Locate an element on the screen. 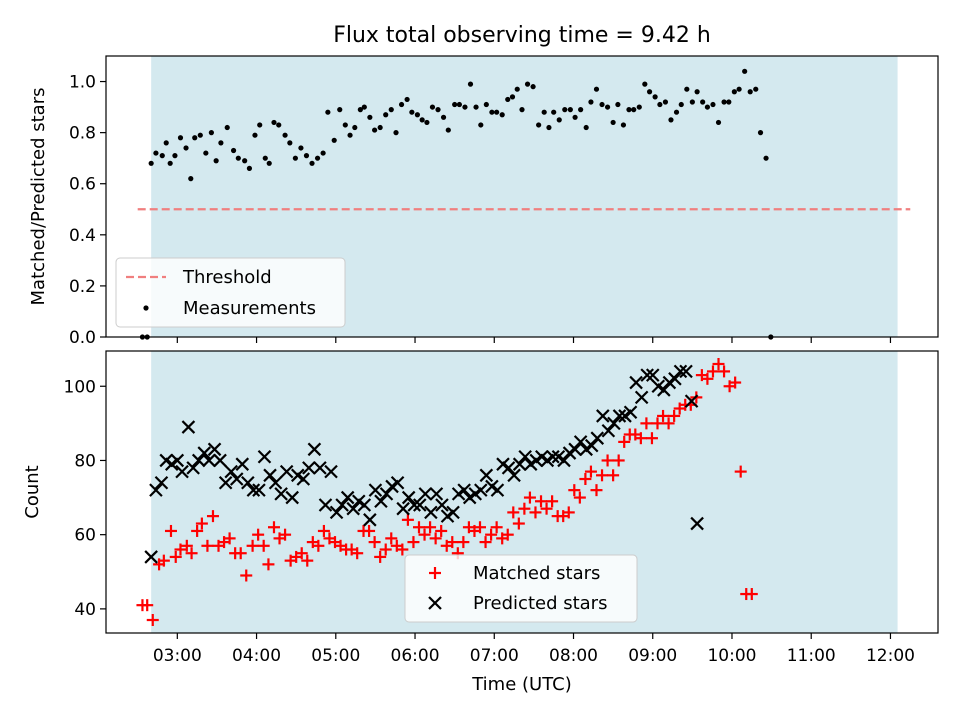 This screenshot has height=720, width=960. y-tick-label: 0.8 is located at coordinates (82, 134).